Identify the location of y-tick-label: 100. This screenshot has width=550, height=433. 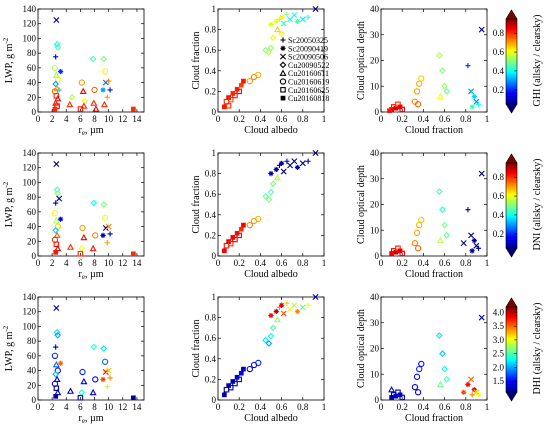
(30, 38).